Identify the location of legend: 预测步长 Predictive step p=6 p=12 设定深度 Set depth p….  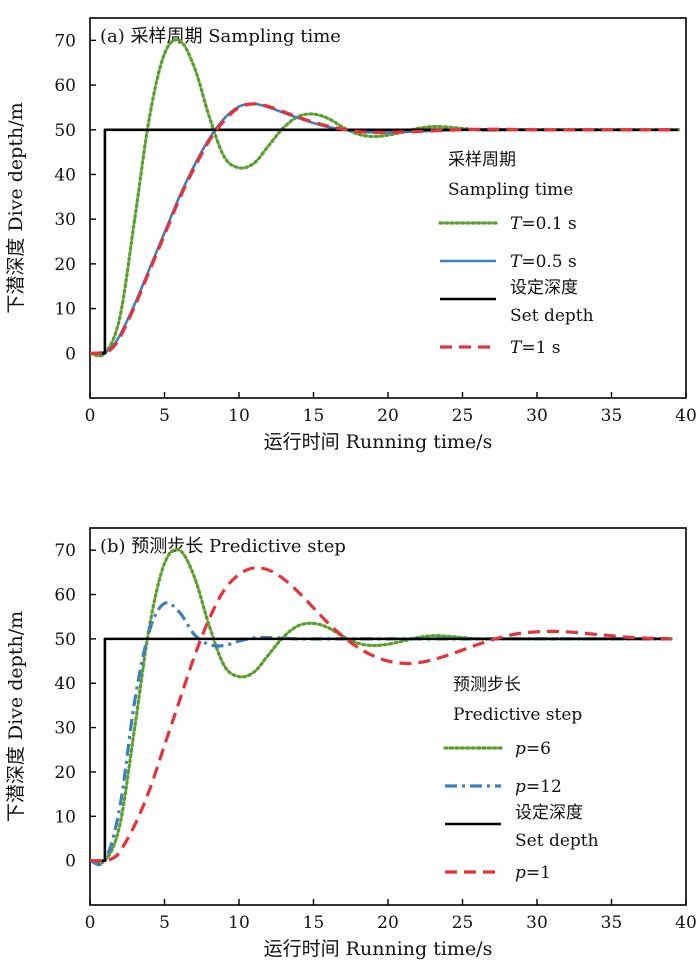
(521, 779).